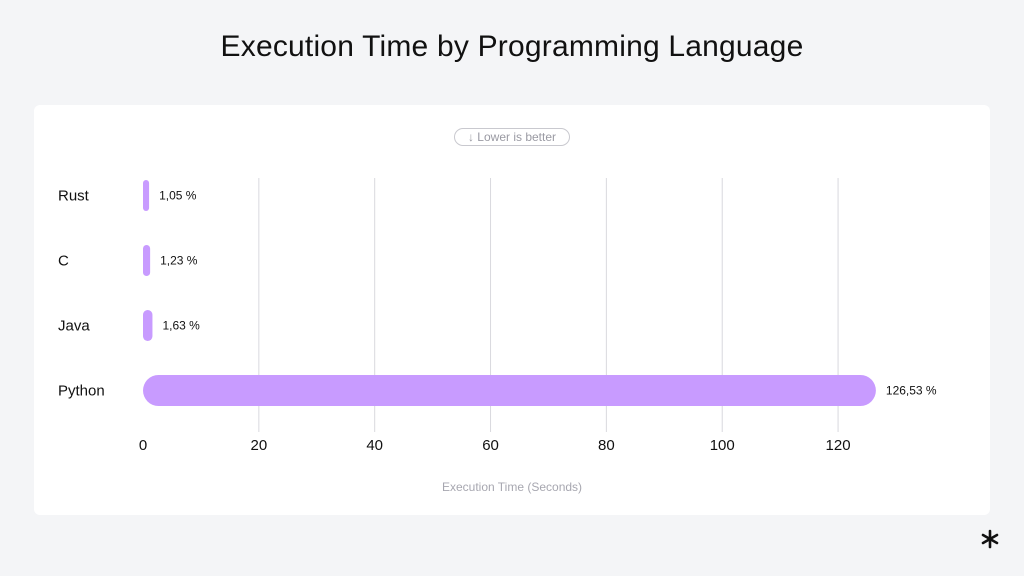 The image size is (1024, 576). I want to click on value-label: 1,05 %, so click(178, 196).